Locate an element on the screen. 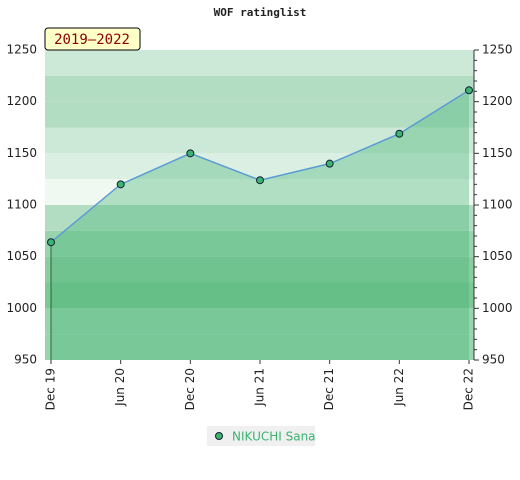  y-tick-label: 1250 is located at coordinates (21, 50).